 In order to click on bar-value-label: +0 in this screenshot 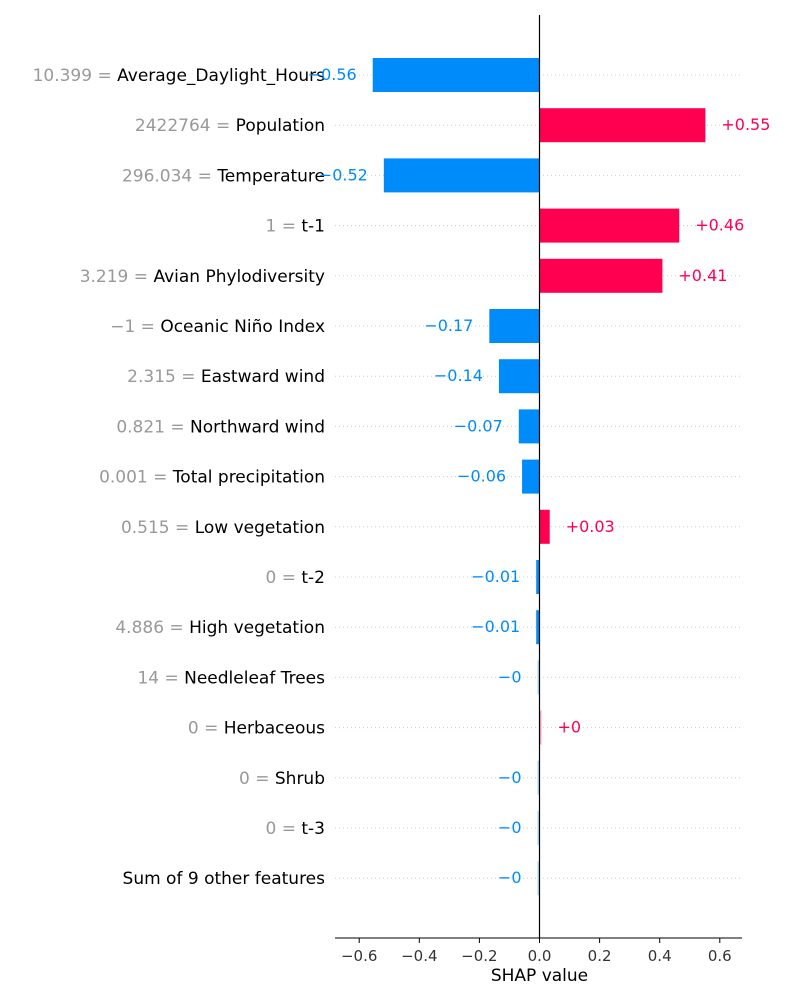, I will do `click(570, 727)`.